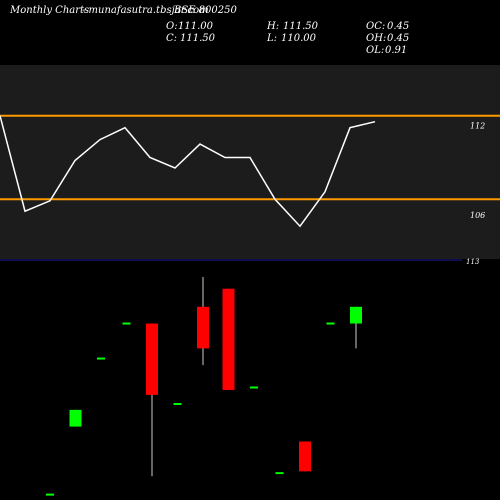  What do you see at coordinates (298, 38) in the screenshot?
I see `low-value: 110.00` at bounding box center [298, 38].